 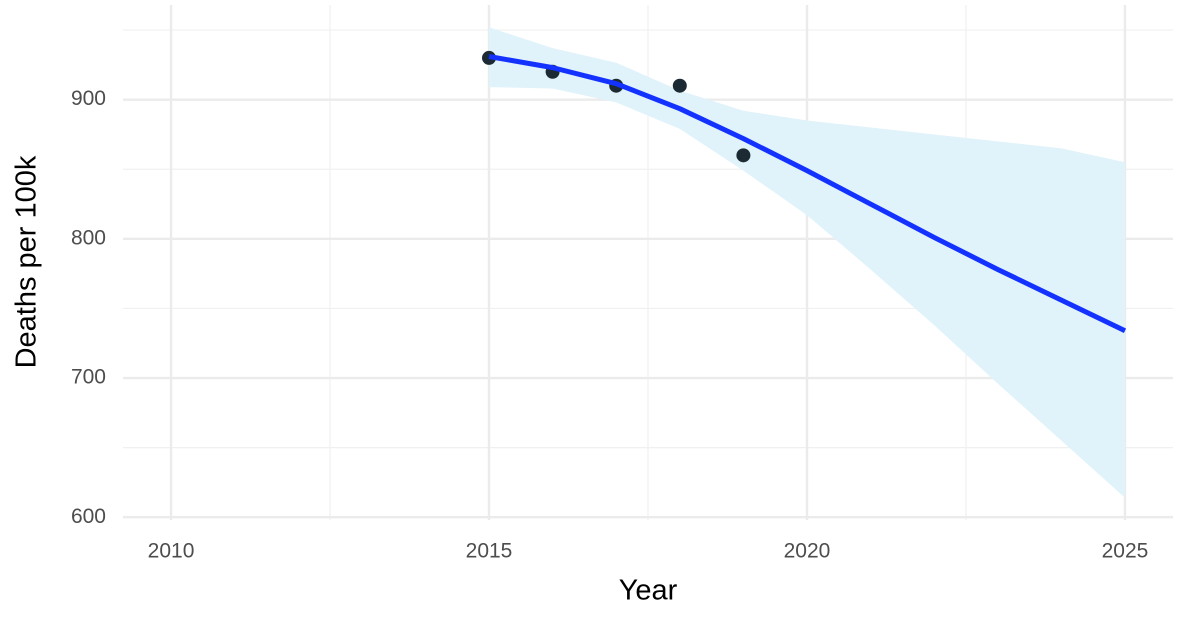 I want to click on y-tick-label: 700, so click(x=88, y=377).